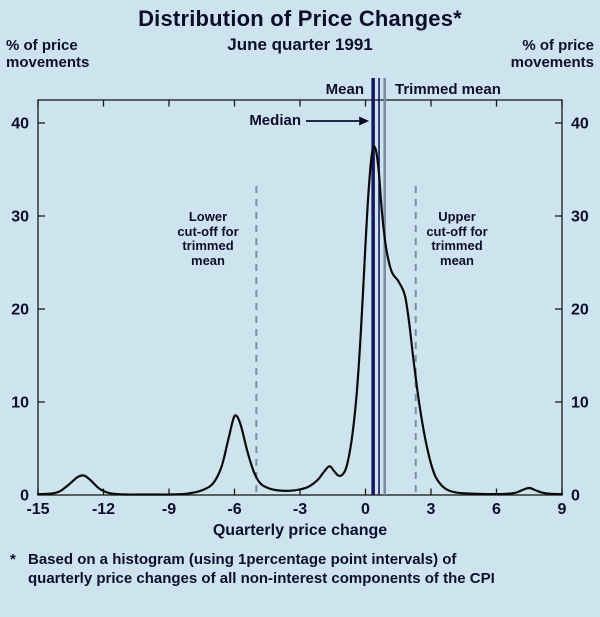  I want to click on y-tick-label-left: 20, so click(20, 310).